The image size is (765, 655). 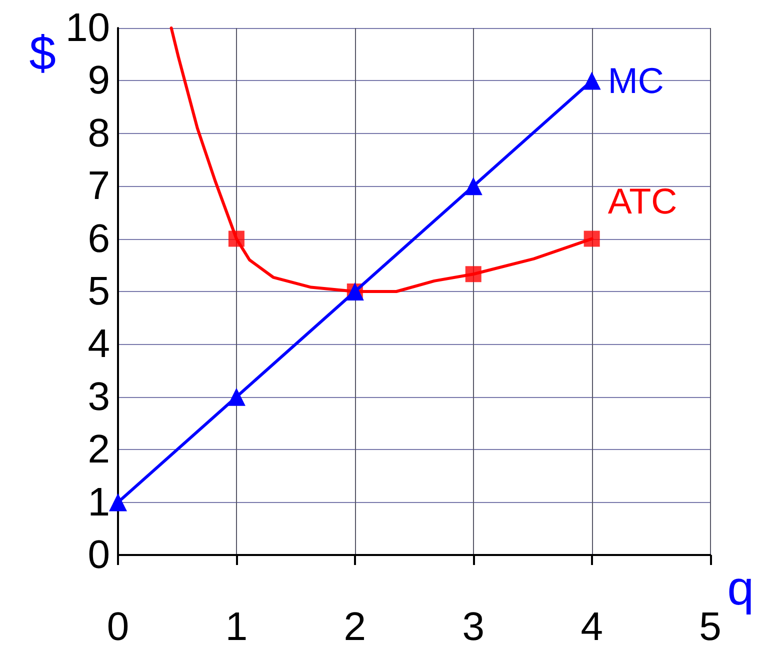 I want to click on x-tick-label: 5, so click(x=710, y=627).